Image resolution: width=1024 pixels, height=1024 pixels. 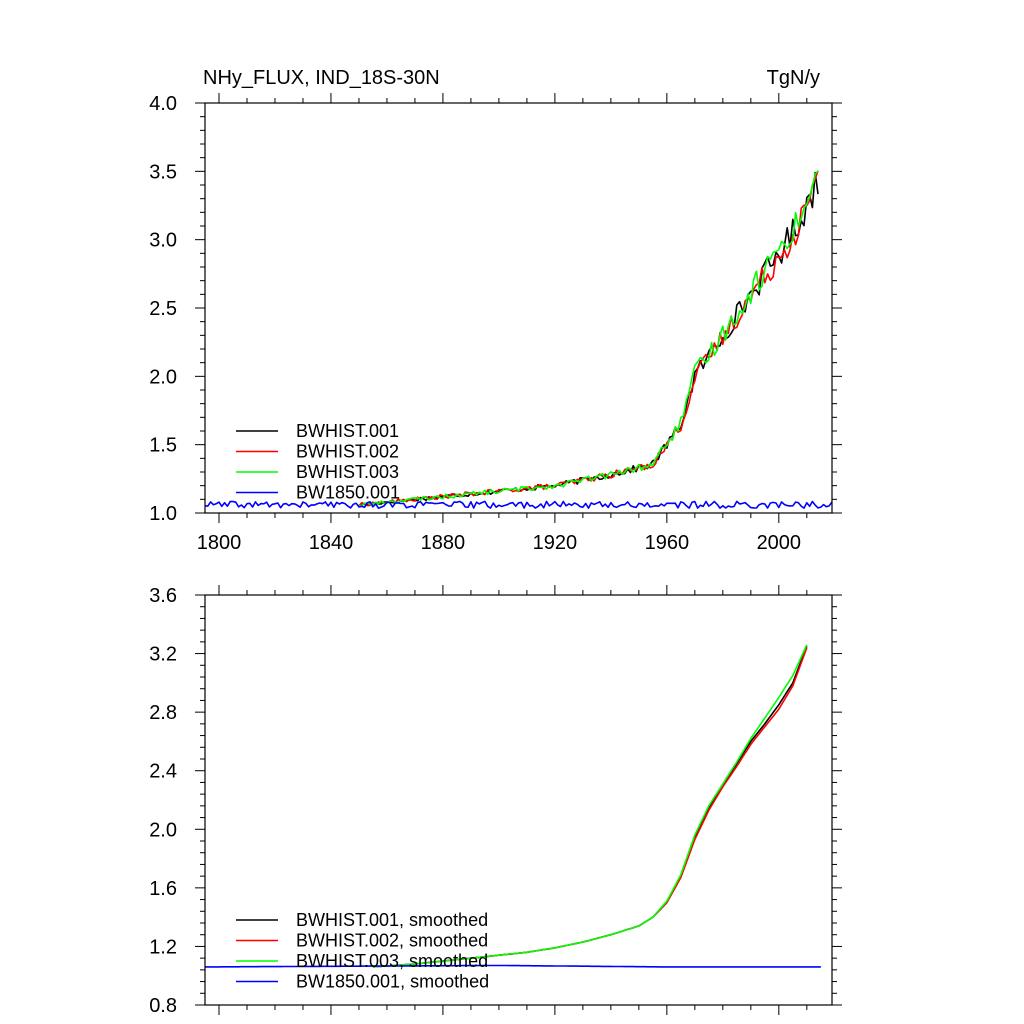 What do you see at coordinates (163, 772) in the screenshot?
I see `y-tick-label: 2.4` at bounding box center [163, 772].